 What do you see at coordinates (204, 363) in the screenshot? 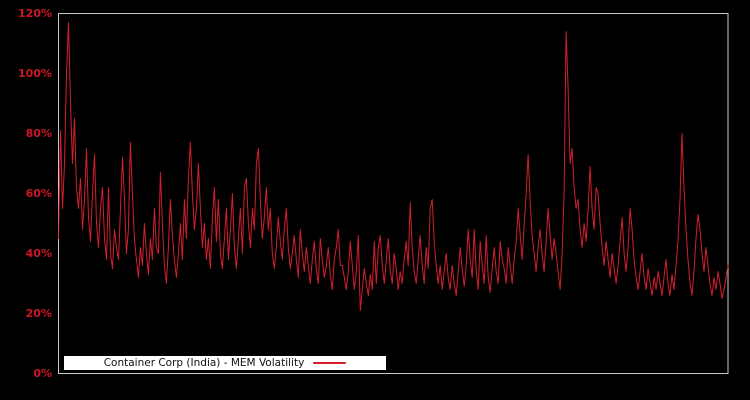
I see `legend-label: Container Corp (India) - MEM Volatility` at bounding box center [204, 363].